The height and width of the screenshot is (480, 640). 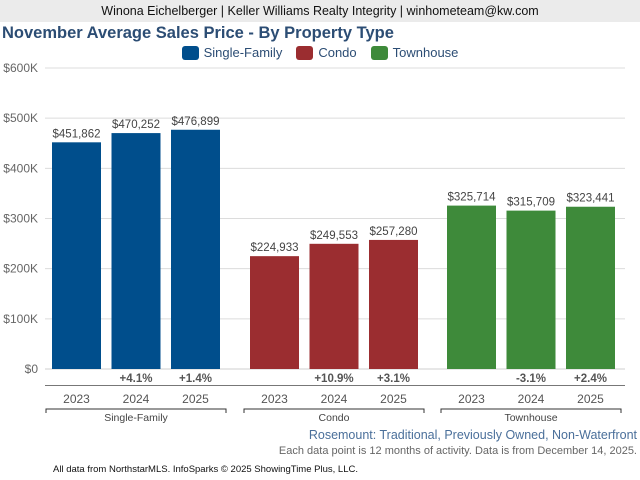 I want to click on bar-value-label: $224,933, so click(x=275, y=248).